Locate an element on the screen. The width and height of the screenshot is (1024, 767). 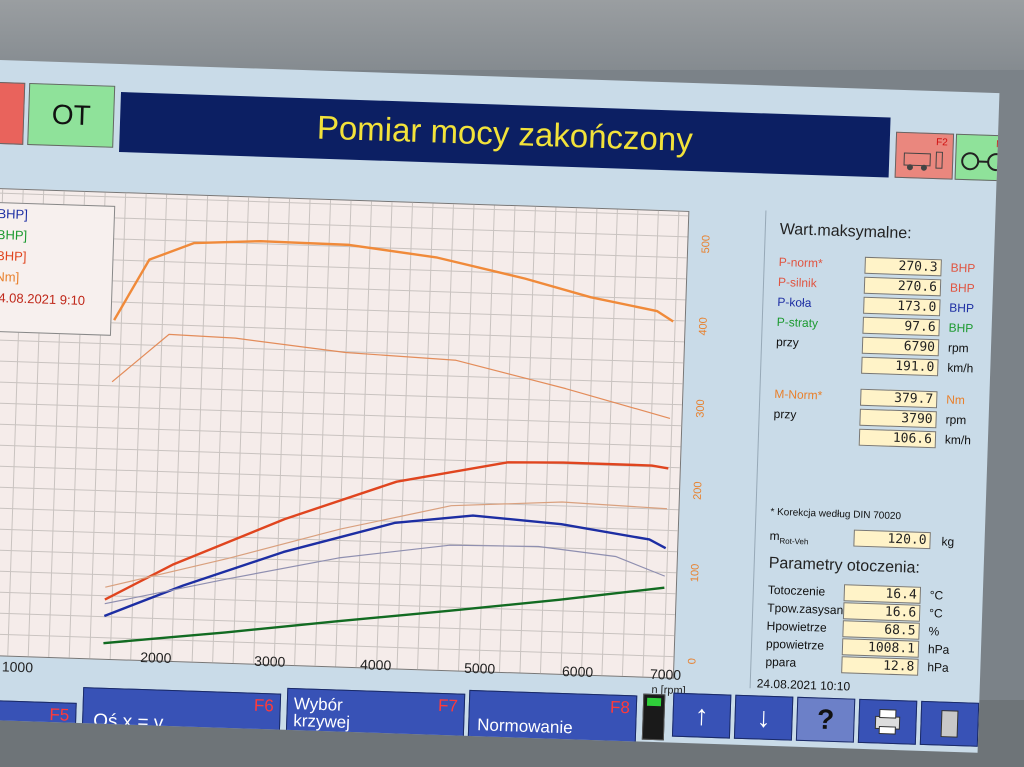
f3-key: F3 is located at coordinates (997, 145).